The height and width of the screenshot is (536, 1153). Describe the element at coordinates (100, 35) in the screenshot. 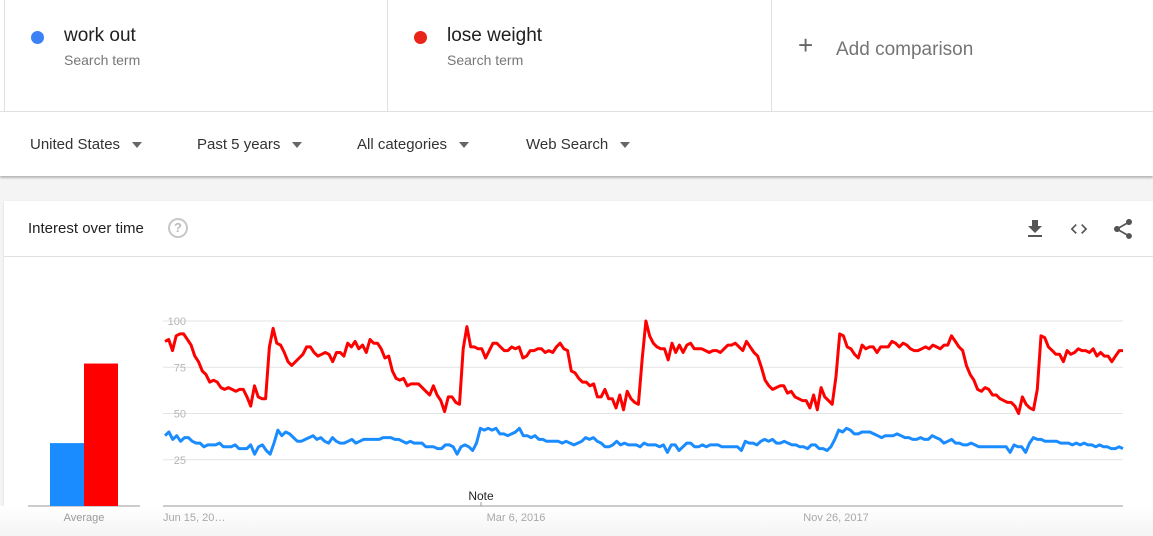

I see `search-term-name: work out` at that location.